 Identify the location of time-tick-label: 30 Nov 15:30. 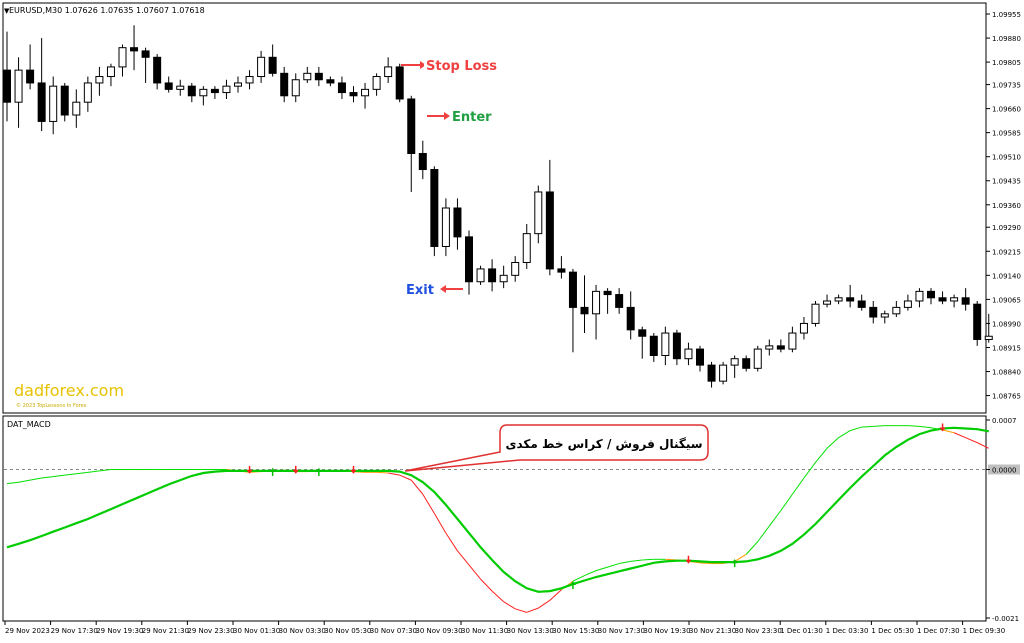
(575, 631).